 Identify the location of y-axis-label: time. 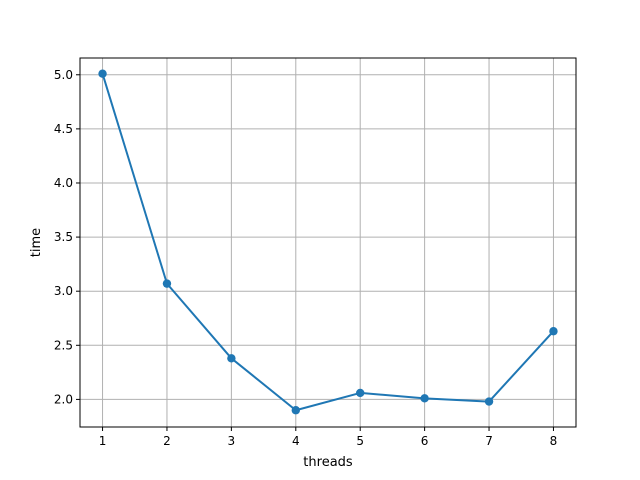
(36, 242).